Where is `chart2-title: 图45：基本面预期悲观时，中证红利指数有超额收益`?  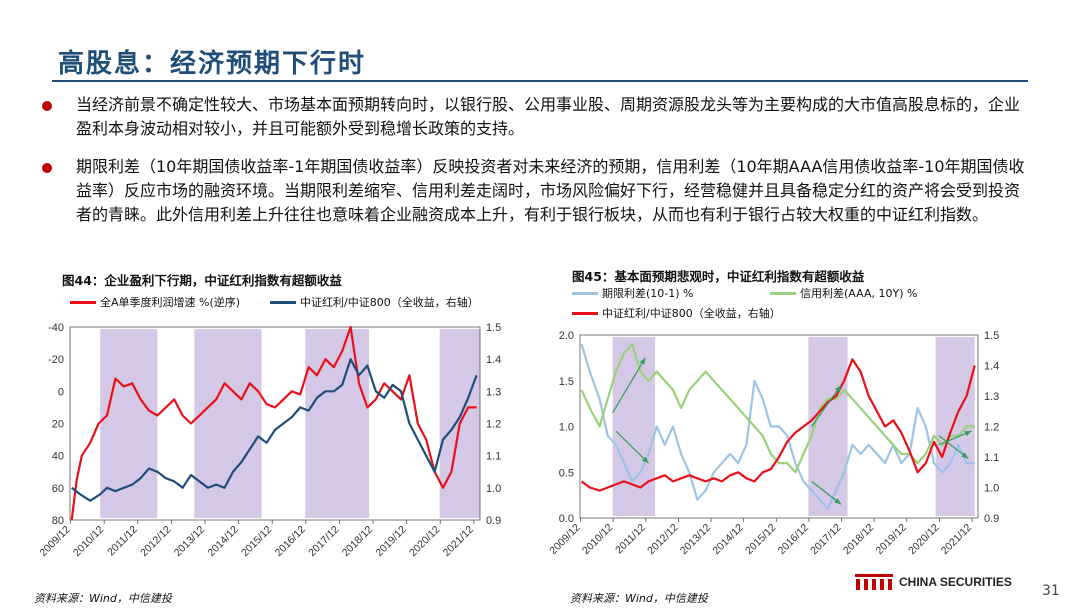 chart2-title: 图45：基本面预期悲观时，中证红利指数有超额收益 is located at coordinates (718, 276).